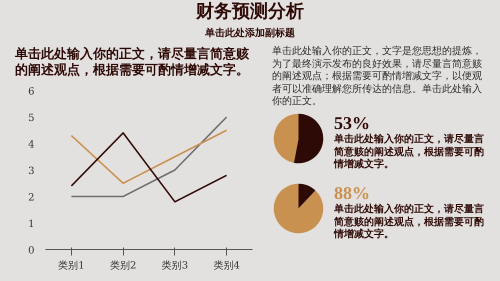 This screenshot has height=281, width=500. Describe the element at coordinates (250, 11) in the screenshot. I see `chart-title: 财务预测分析` at that location.